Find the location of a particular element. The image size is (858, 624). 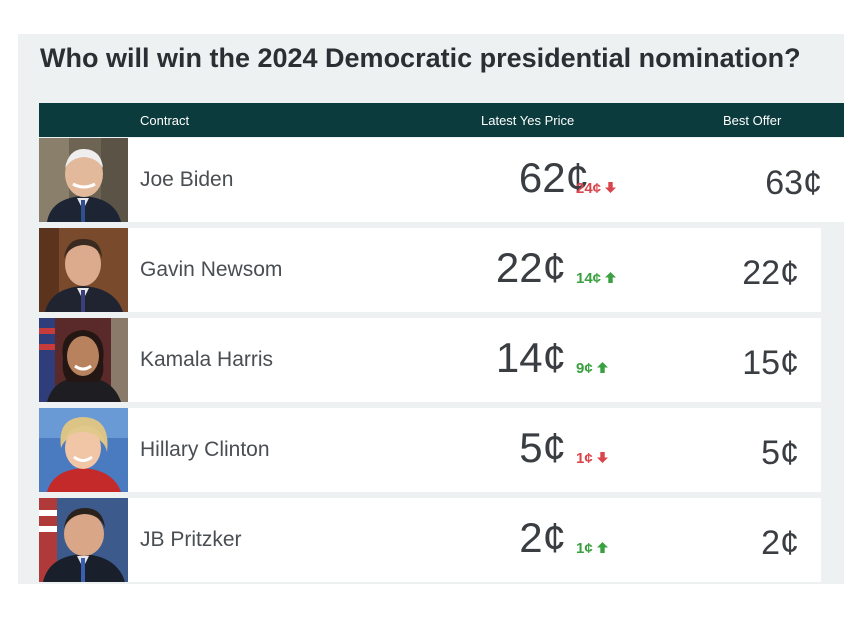

latest-yes-price: 62¢ is located at coordinates (553, 177).